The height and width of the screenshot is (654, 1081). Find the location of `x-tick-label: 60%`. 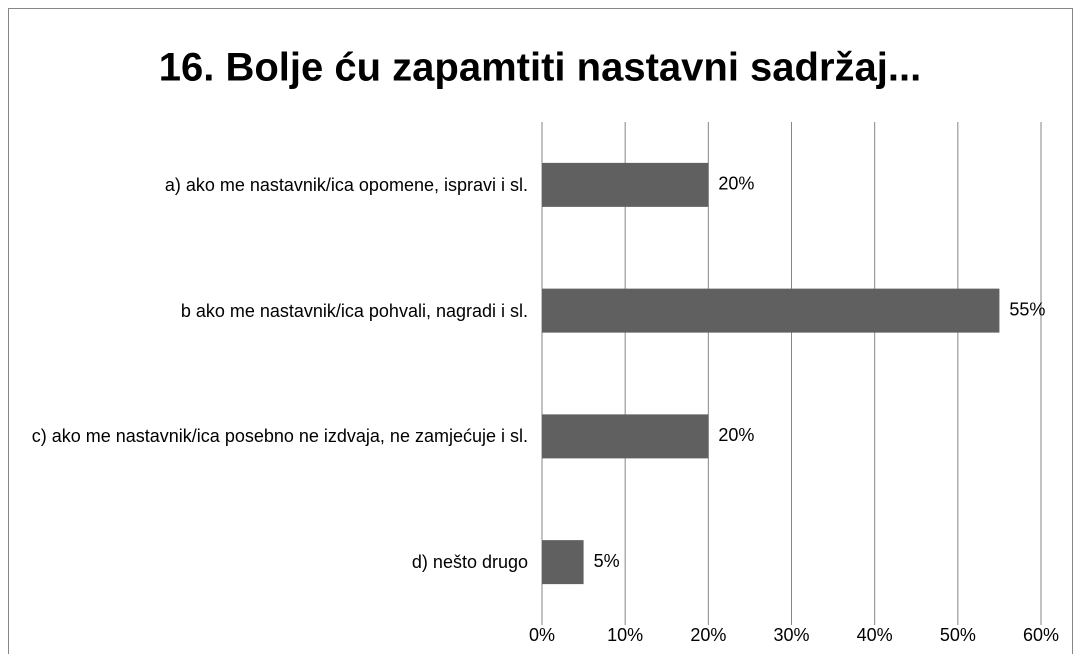

x-tick-label: 60% is located at coordinates (1041, 635).